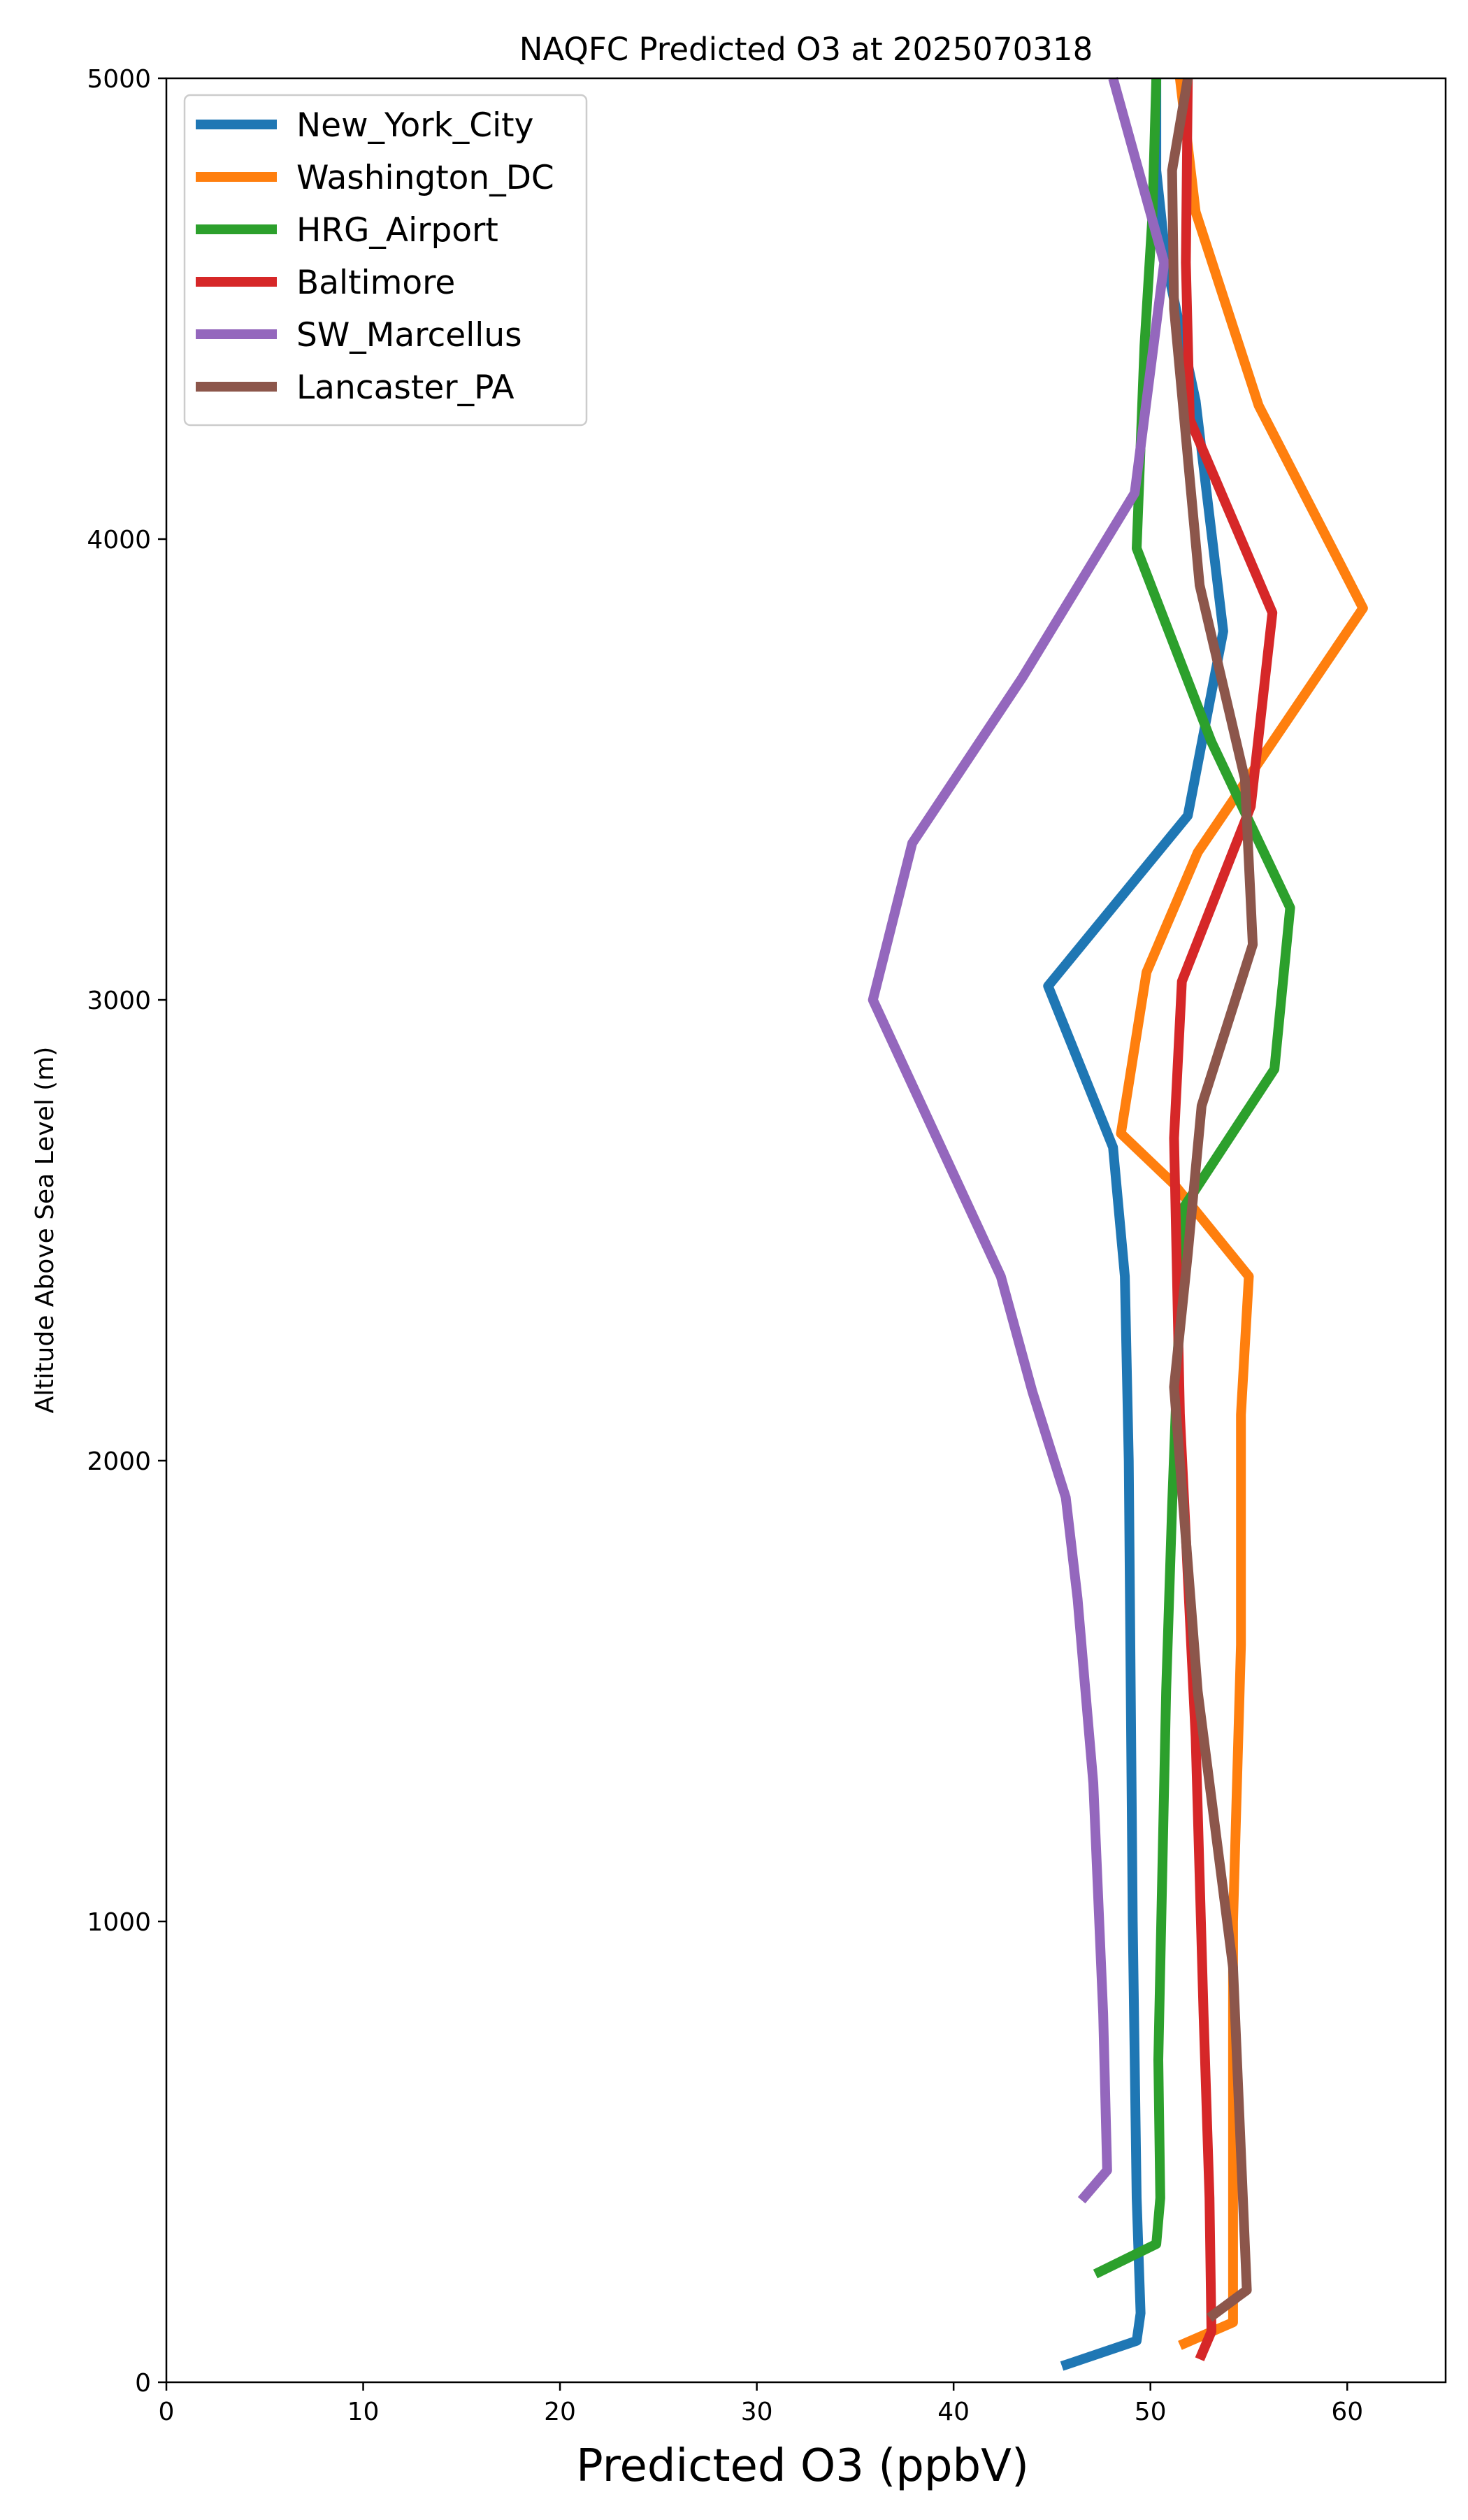  Describe the element at coordinates (953, 2412) in the screenshot. I see `x-tick-label: 40` at that location.